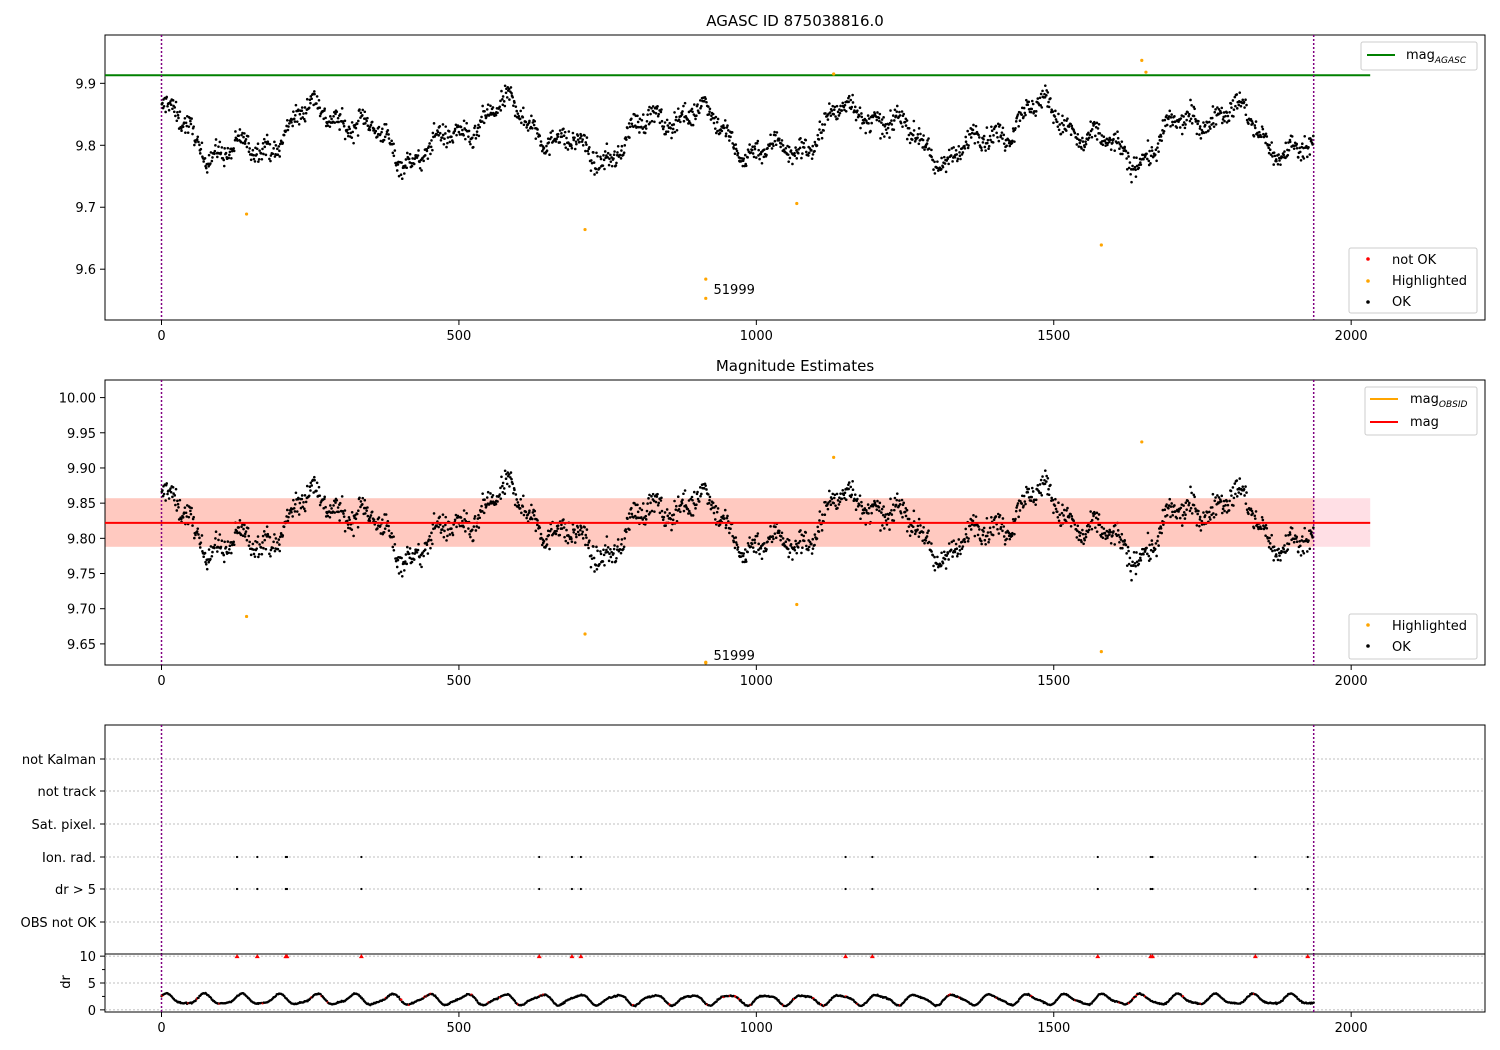  I want to click on highlighted-point, so click(797, 203).